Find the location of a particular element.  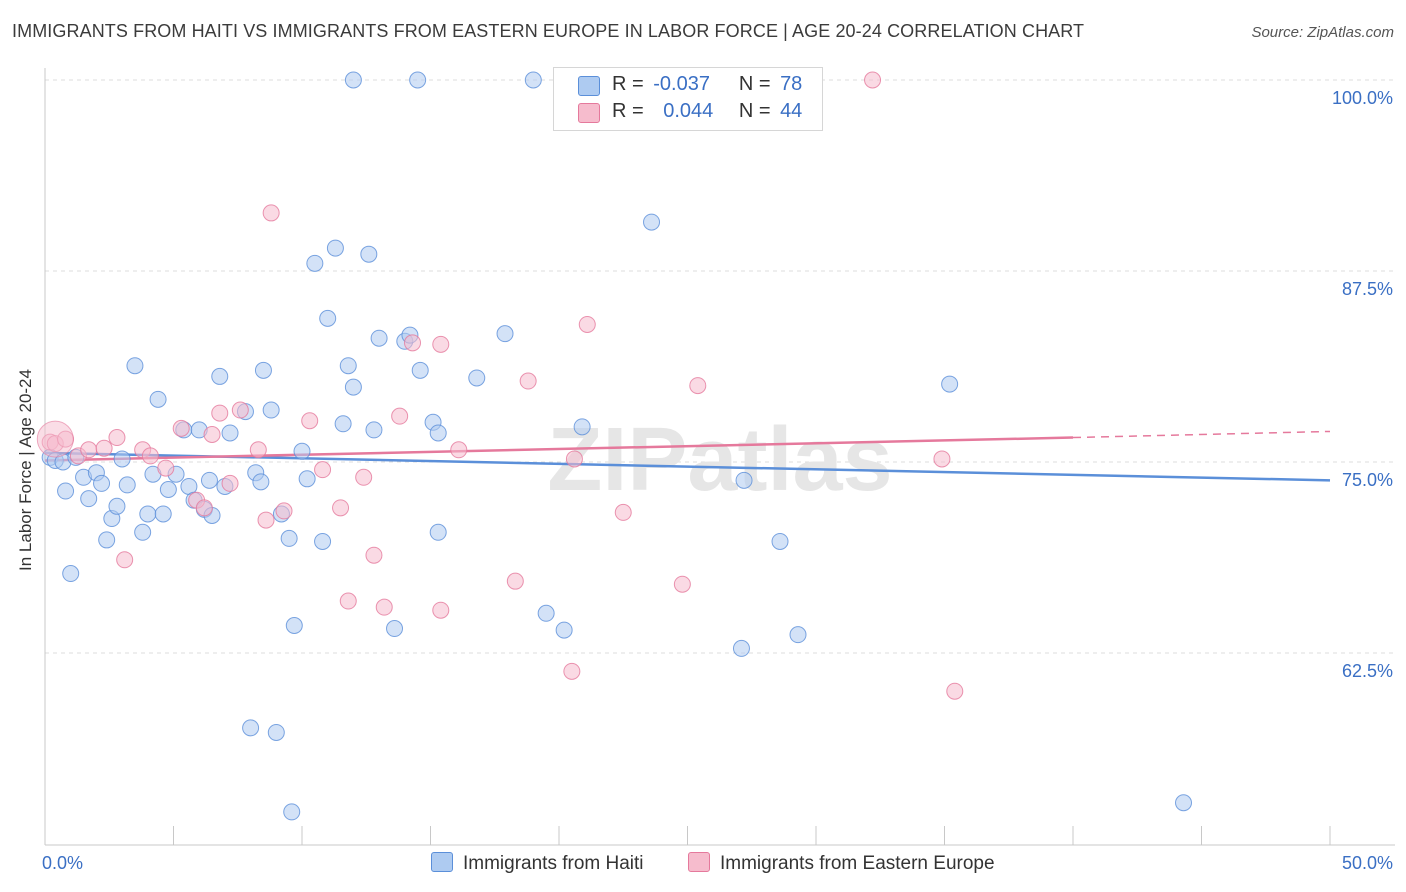

y-axis-label-wrap: In Labor Force | Age 20-24 is located at coordinates (26, 470).